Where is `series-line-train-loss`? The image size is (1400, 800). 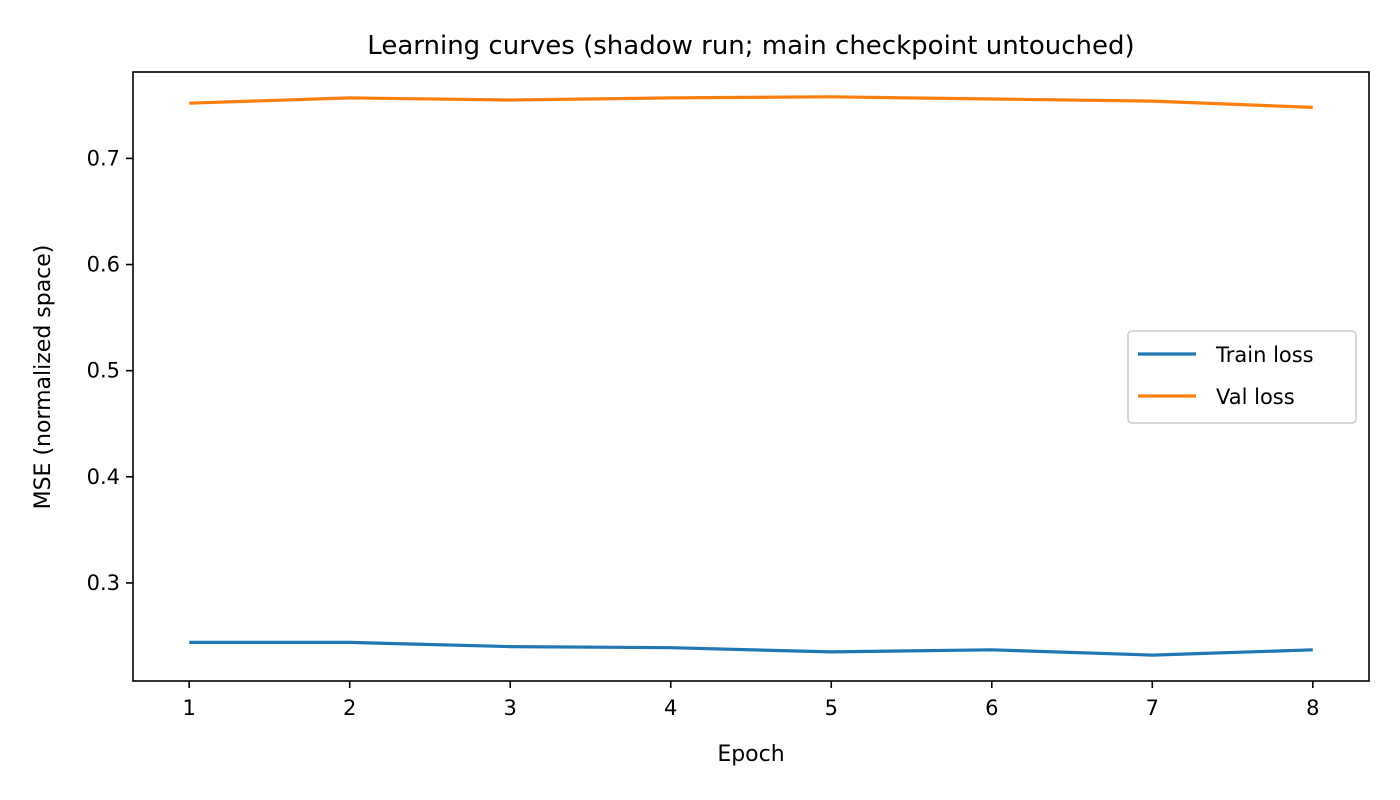
series-line-train-loss is located at coordinates (751, 648).